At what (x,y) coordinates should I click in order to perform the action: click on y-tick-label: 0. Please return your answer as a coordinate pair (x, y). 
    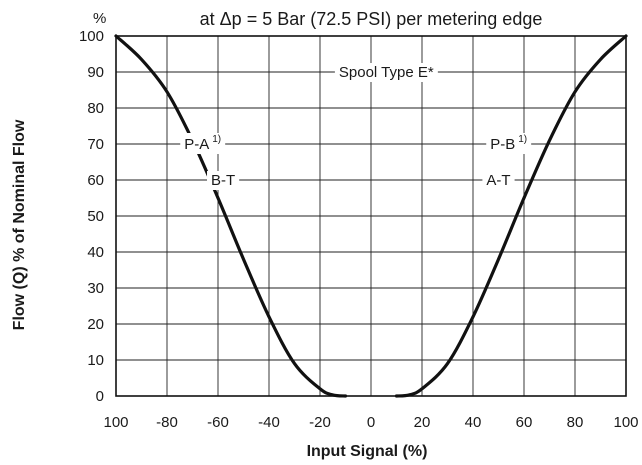
    Looking at the image, I should click on (100, 396).